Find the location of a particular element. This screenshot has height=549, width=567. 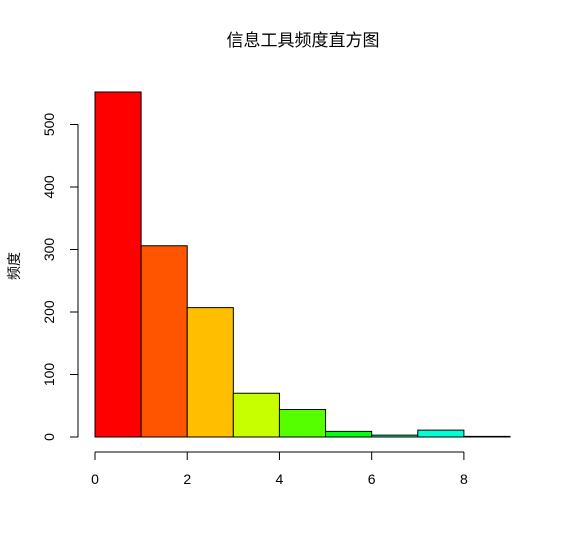

chart-title: 信息工具频度直方图 is located at coordinates (303, 41).